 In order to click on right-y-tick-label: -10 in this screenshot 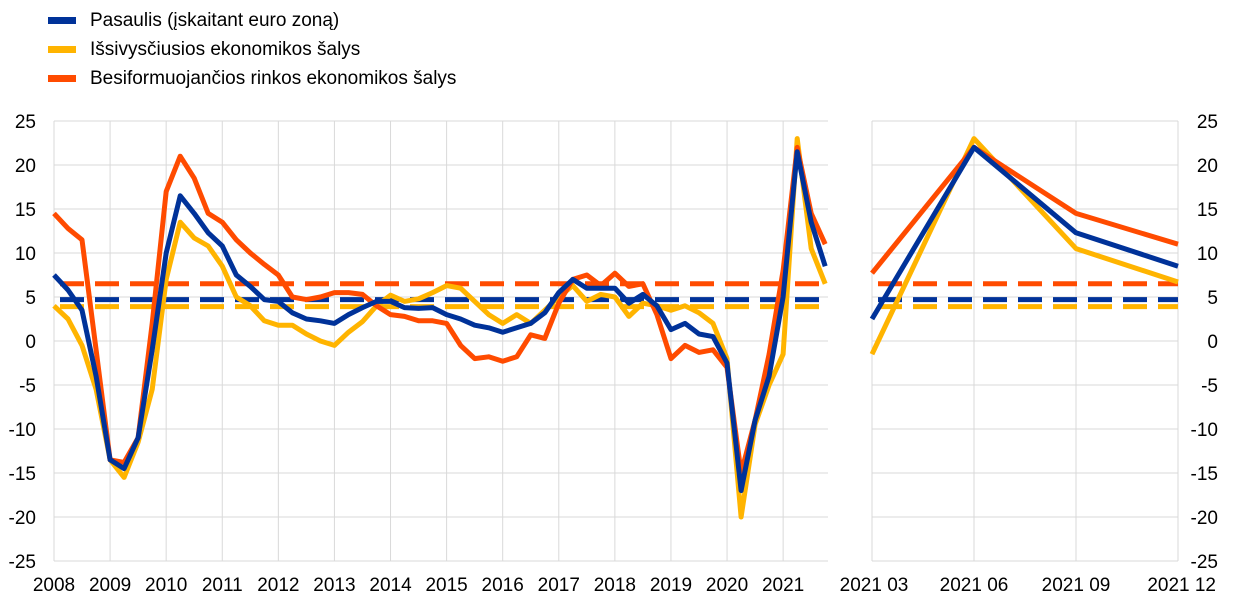, I will do `click(1204, 430)`.